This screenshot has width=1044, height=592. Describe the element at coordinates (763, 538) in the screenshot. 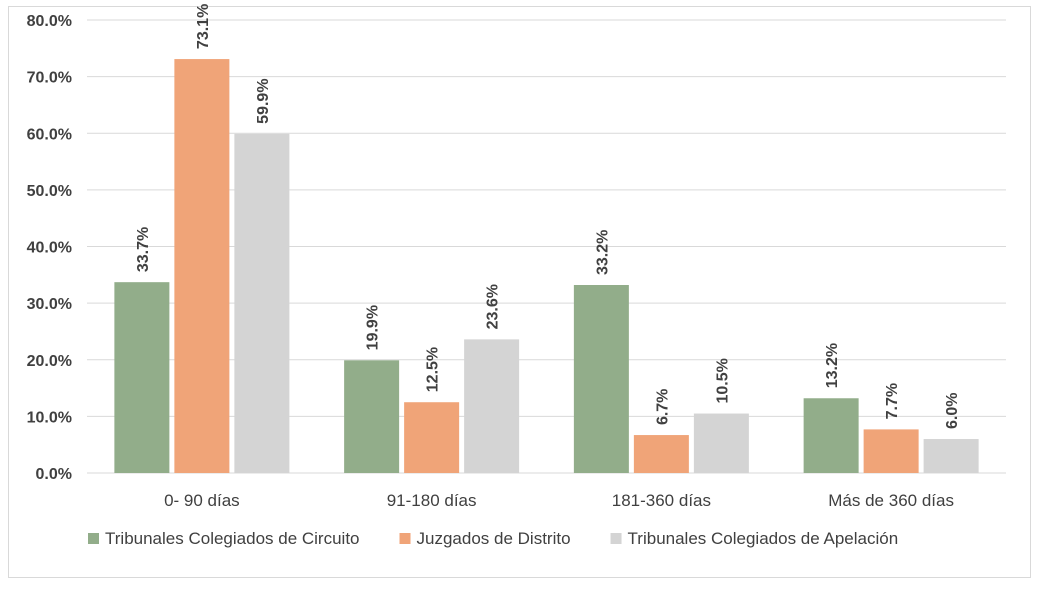

I see `legend-label: Tribunales Colegiados de Apelación` at that location.